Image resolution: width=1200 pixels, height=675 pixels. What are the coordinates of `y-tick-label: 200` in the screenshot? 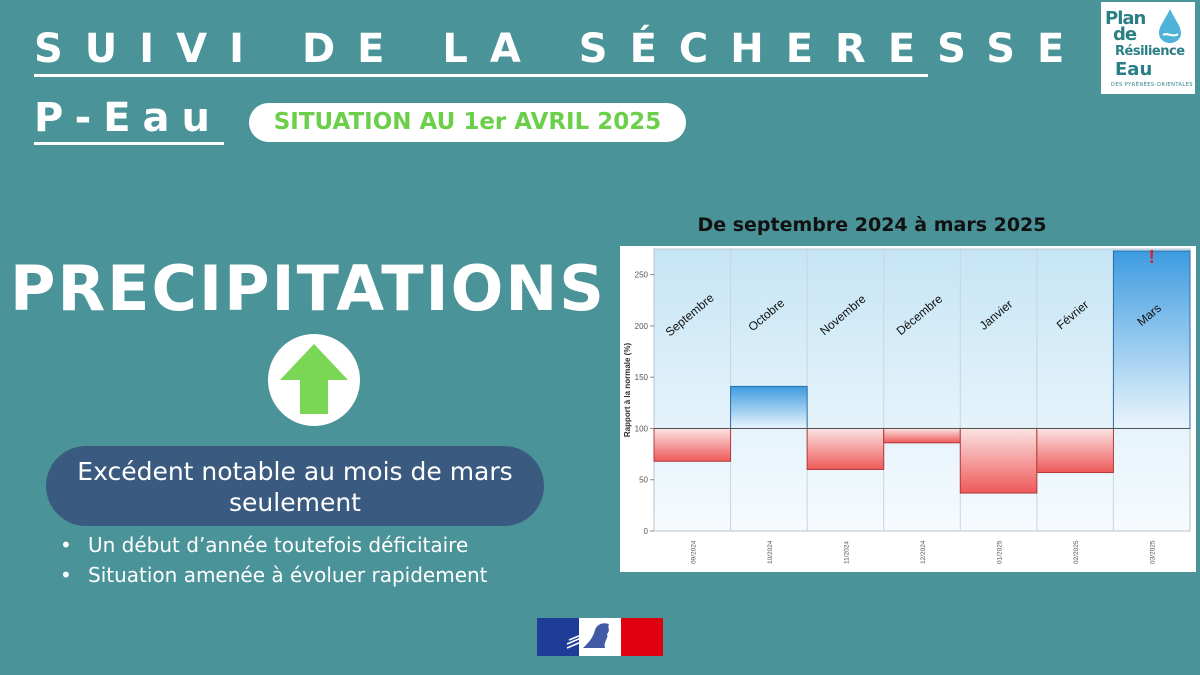 It's located at (642, 326).